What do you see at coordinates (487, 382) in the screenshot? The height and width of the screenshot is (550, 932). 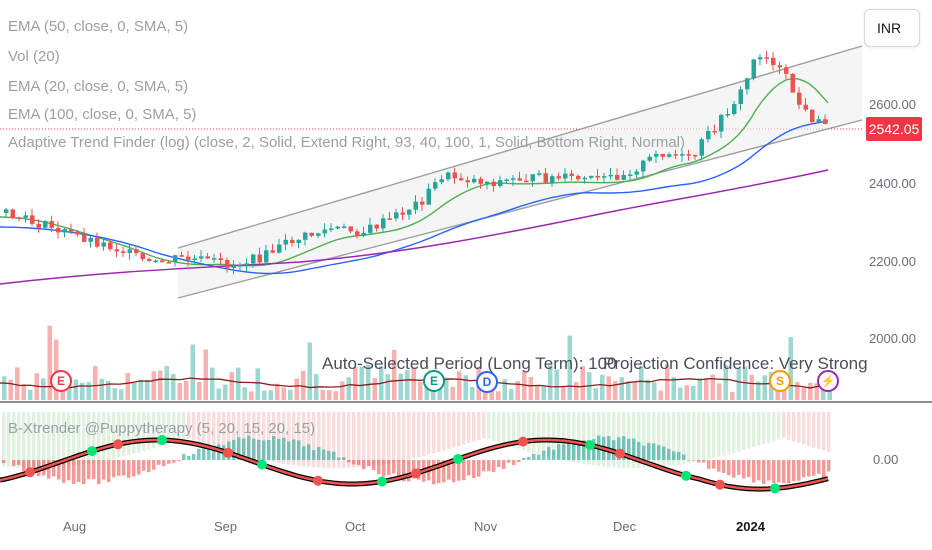 I see `dividend-badge: D` at bounding box center [487, 382].